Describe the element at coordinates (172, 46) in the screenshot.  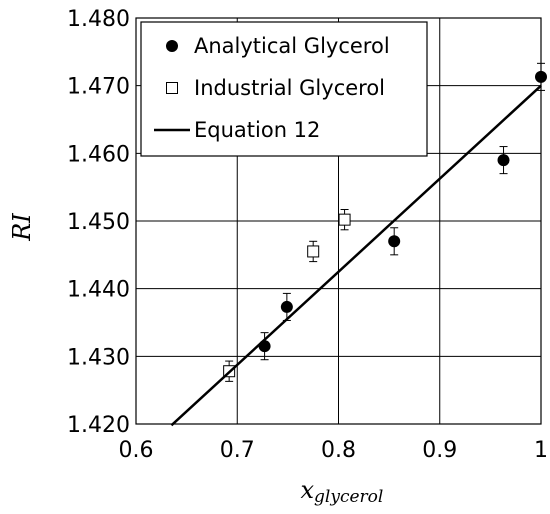
I see `legend-circle-swatch` at that location.